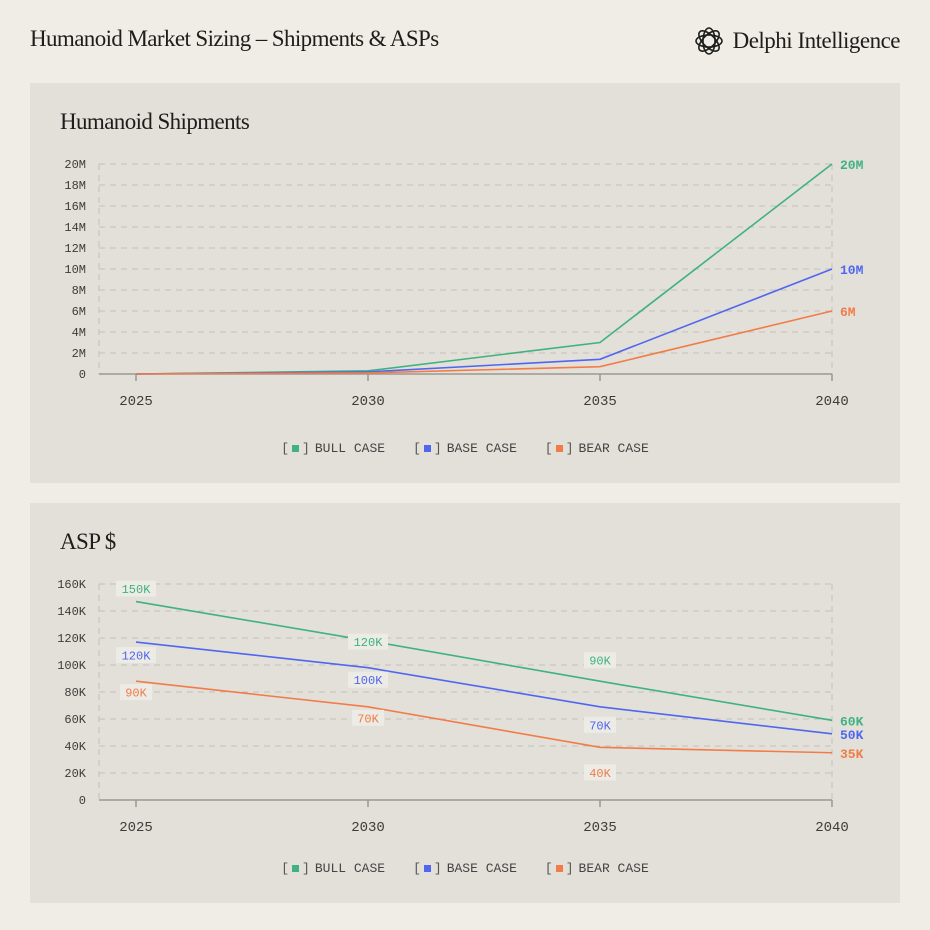 The width and height of the screenshot is (930, 930). Describe the element at coordinates (816, 40) in the screenshot. I see `brand-name: Delphi Intelligence` at that location.